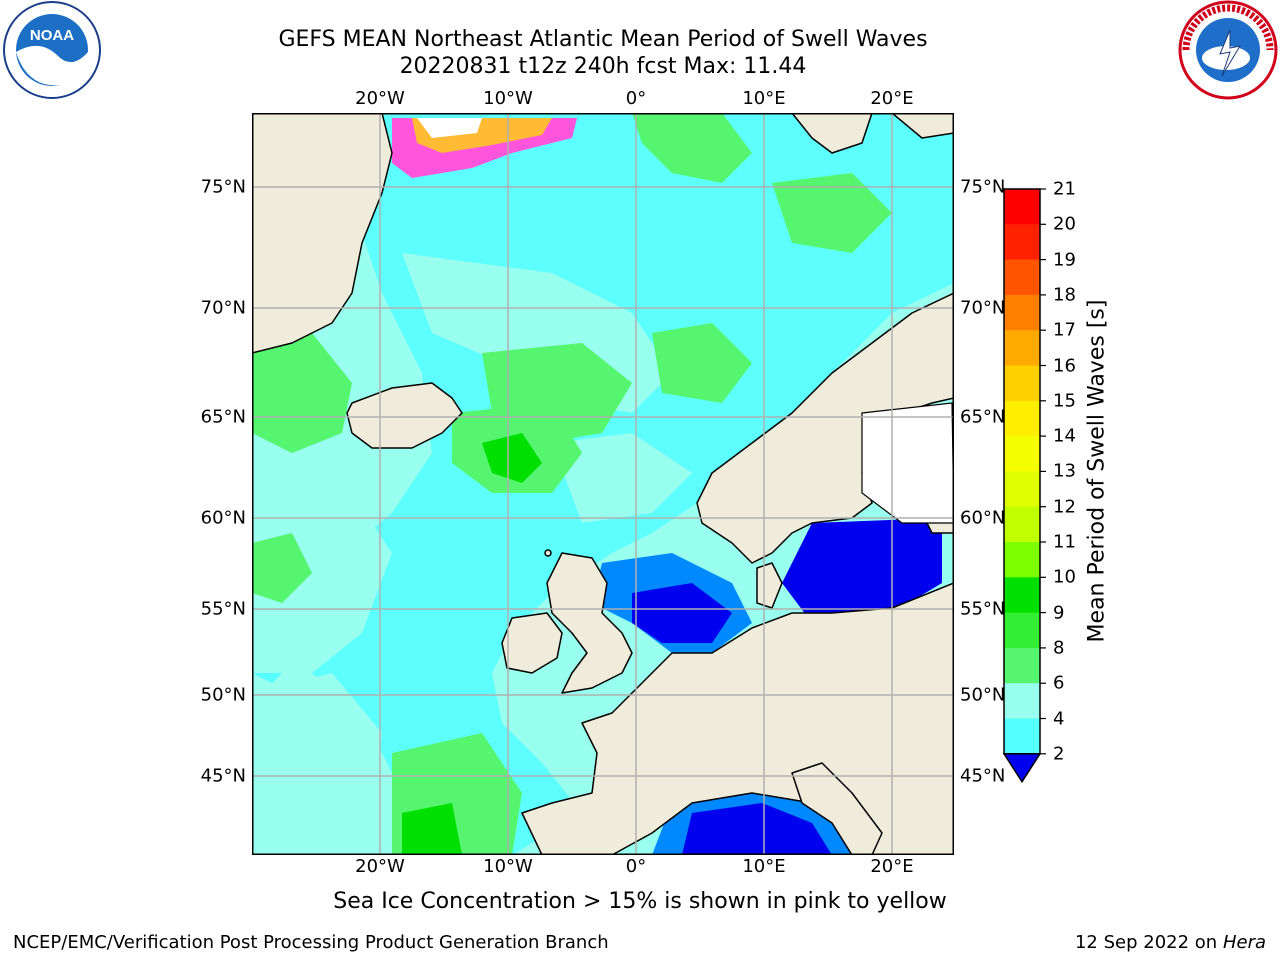 Image resolution: width=1280 pixels, height=960 pixels. What do you see at coordinates (1064, 507) in the screenshot?
I see `colorbar-tick-label: 12` at bounding box center [1064, 507].